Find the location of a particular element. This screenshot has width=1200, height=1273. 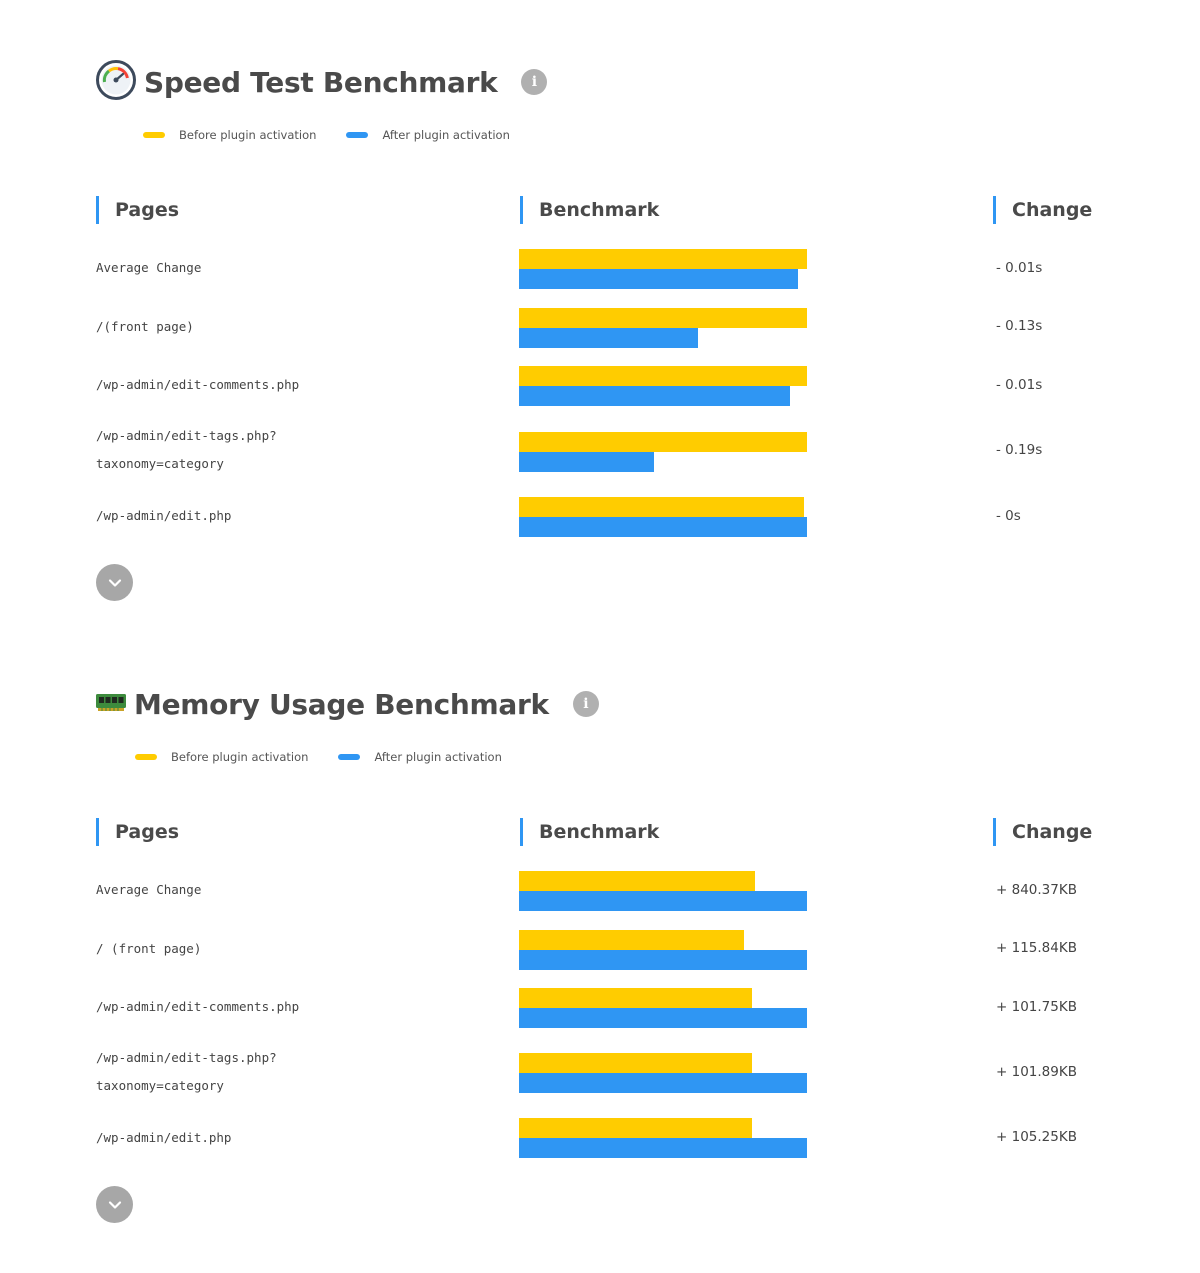

change-value: + 115.84KB is located at coordinates (1036, 948).